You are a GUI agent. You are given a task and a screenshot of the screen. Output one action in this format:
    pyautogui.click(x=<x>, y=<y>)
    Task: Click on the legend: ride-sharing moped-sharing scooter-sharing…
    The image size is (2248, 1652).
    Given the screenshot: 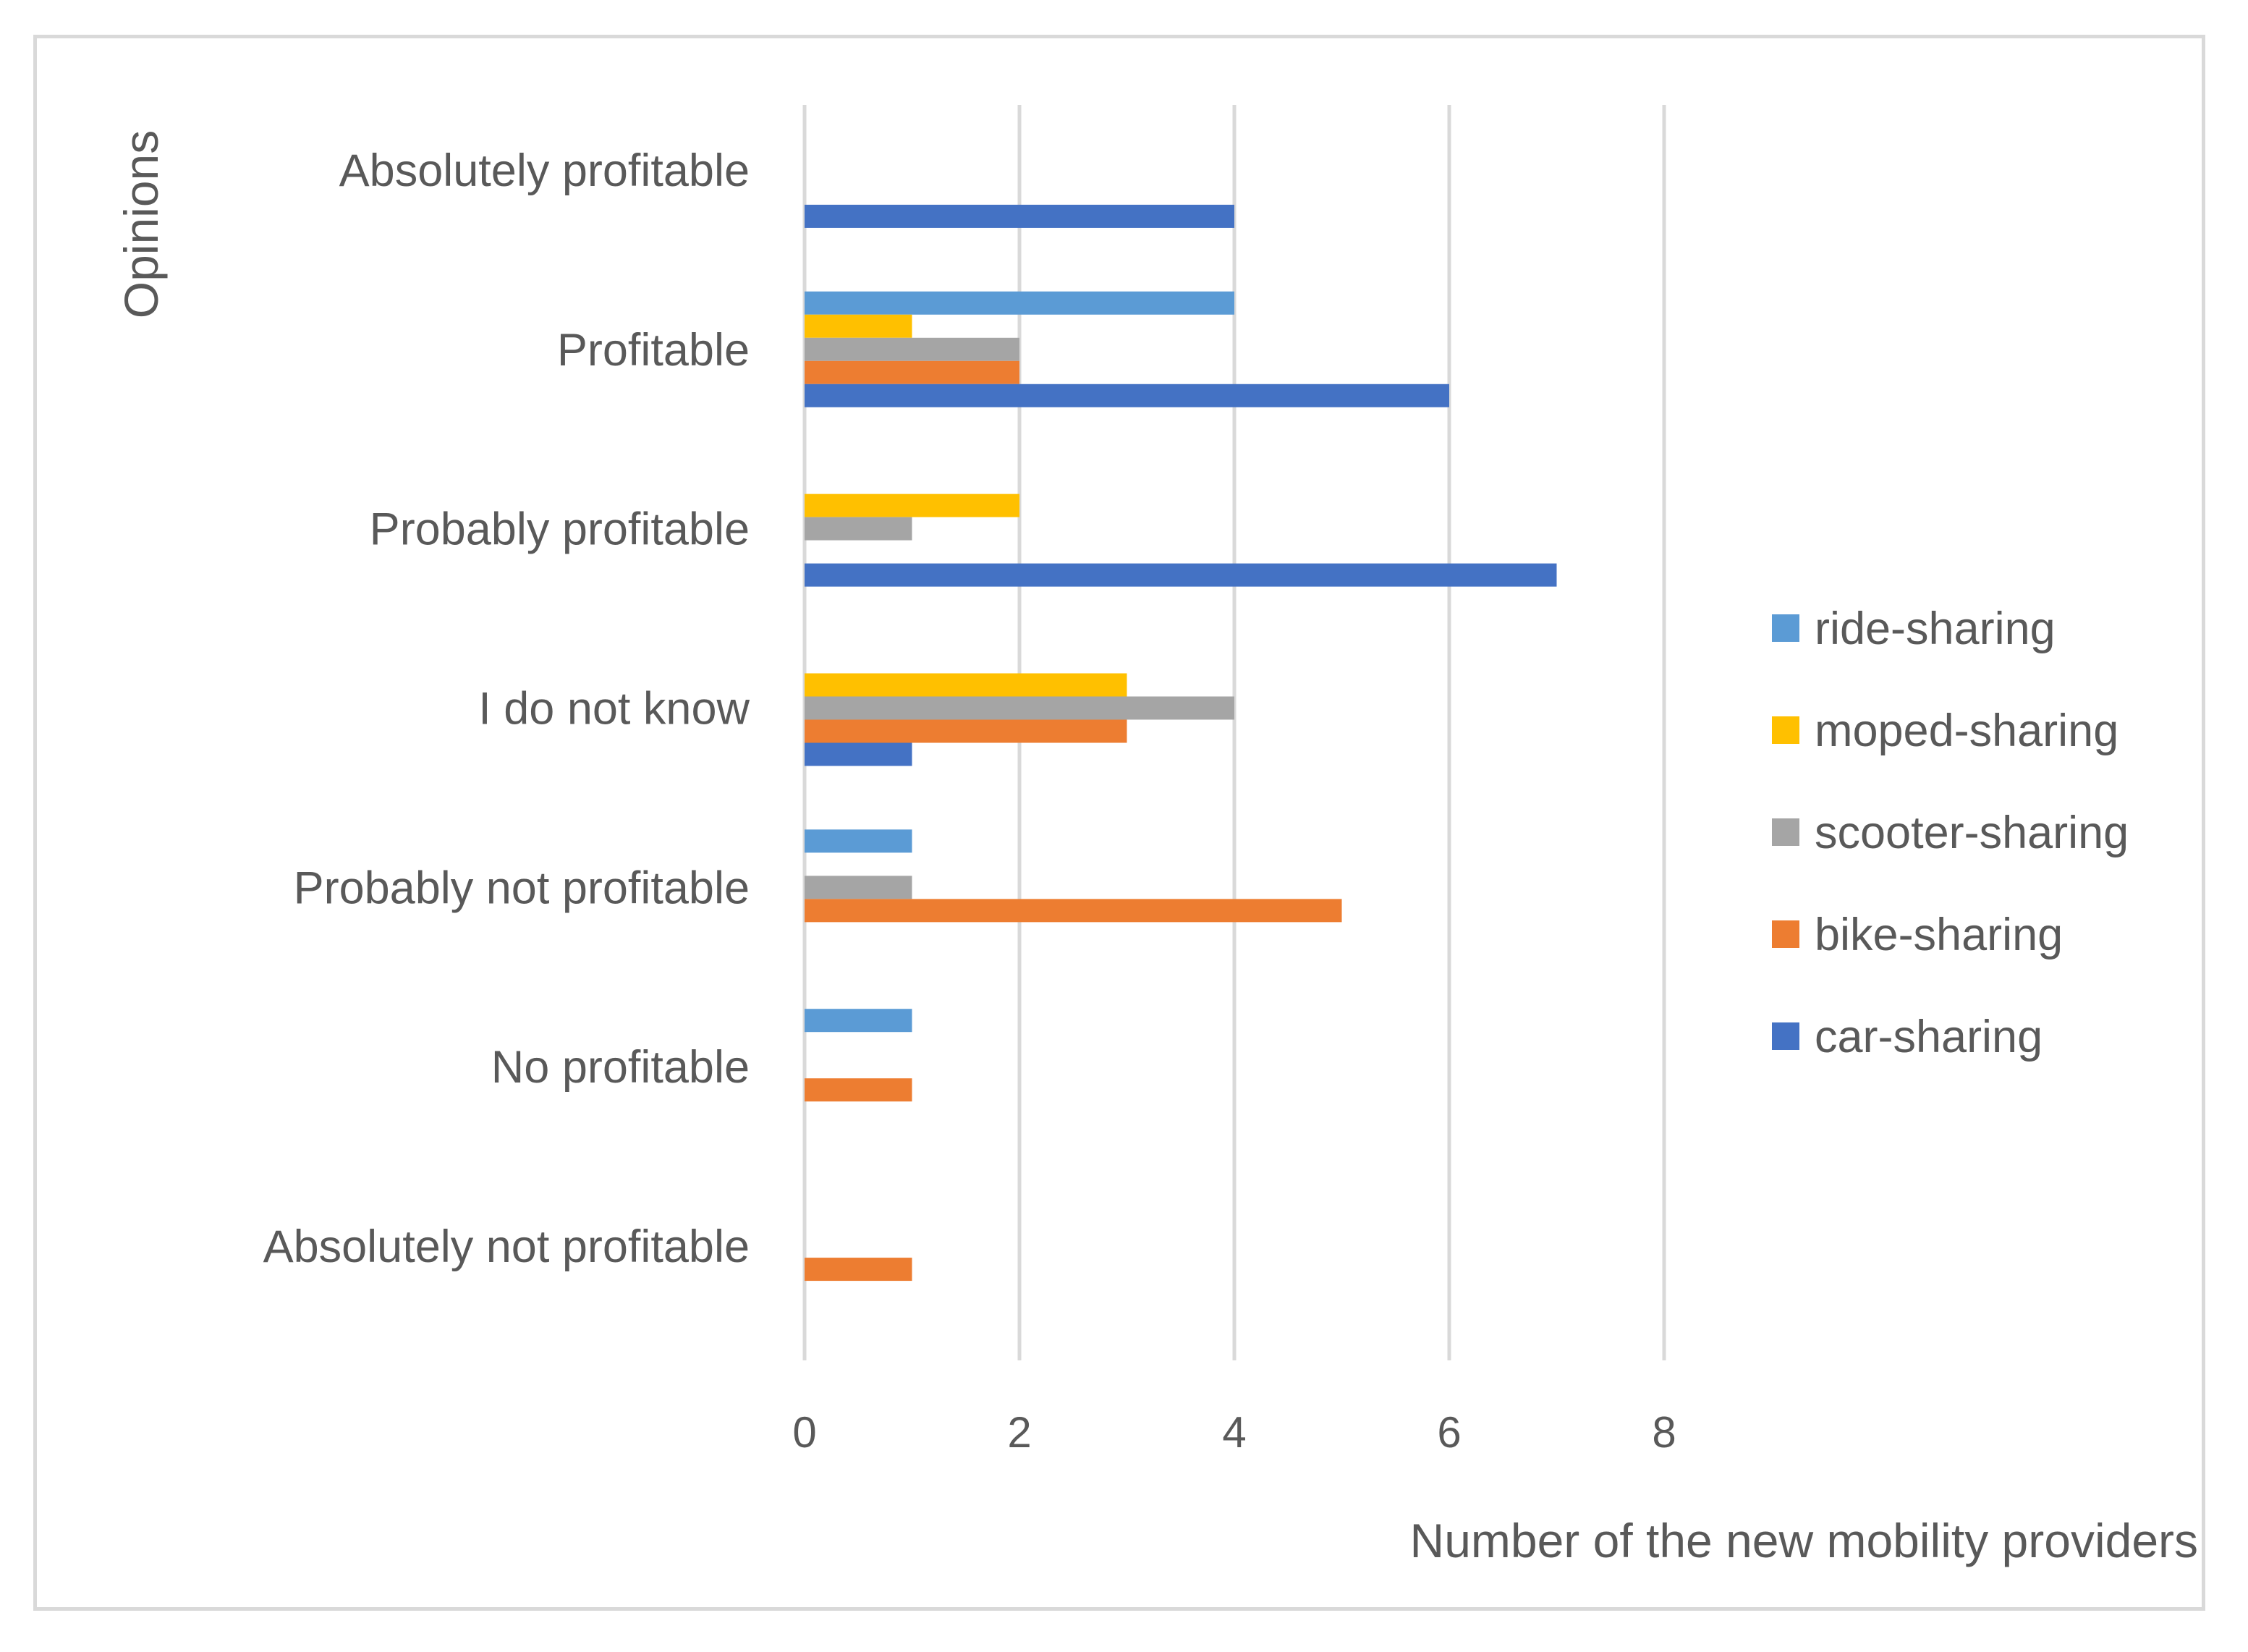 What is the action you would take?
    pyautogui.click(x=1950, y=832)
    